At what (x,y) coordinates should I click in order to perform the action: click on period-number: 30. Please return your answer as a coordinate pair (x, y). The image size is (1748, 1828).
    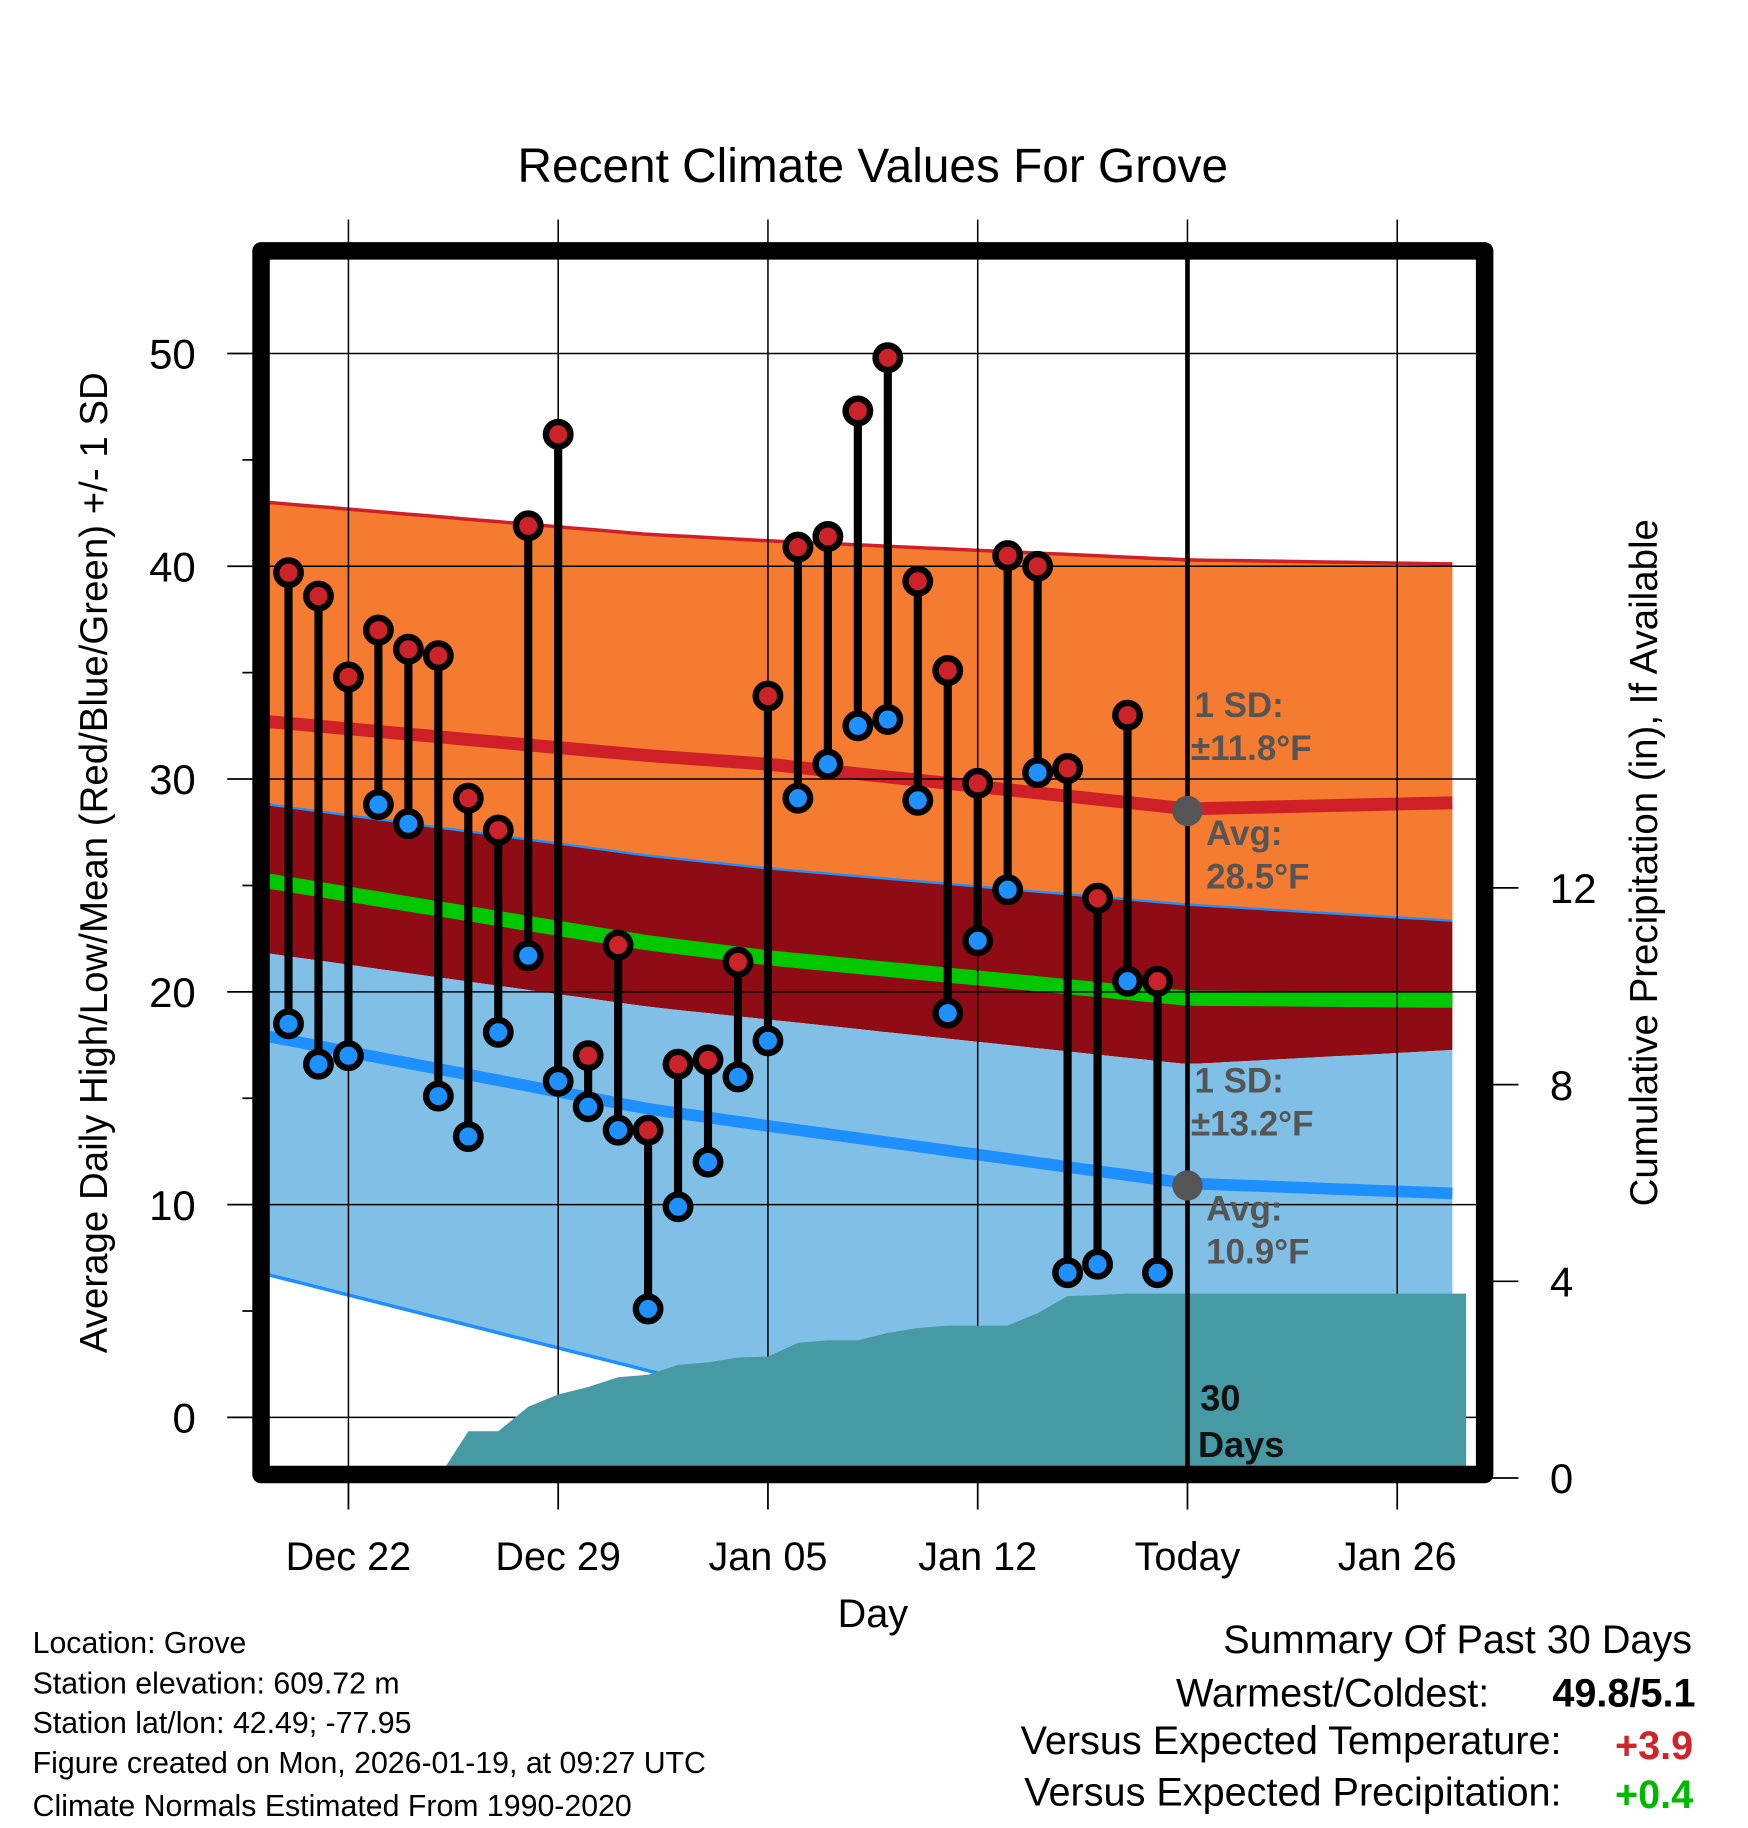
    Looking at the image, I should click on (1220, 1397).